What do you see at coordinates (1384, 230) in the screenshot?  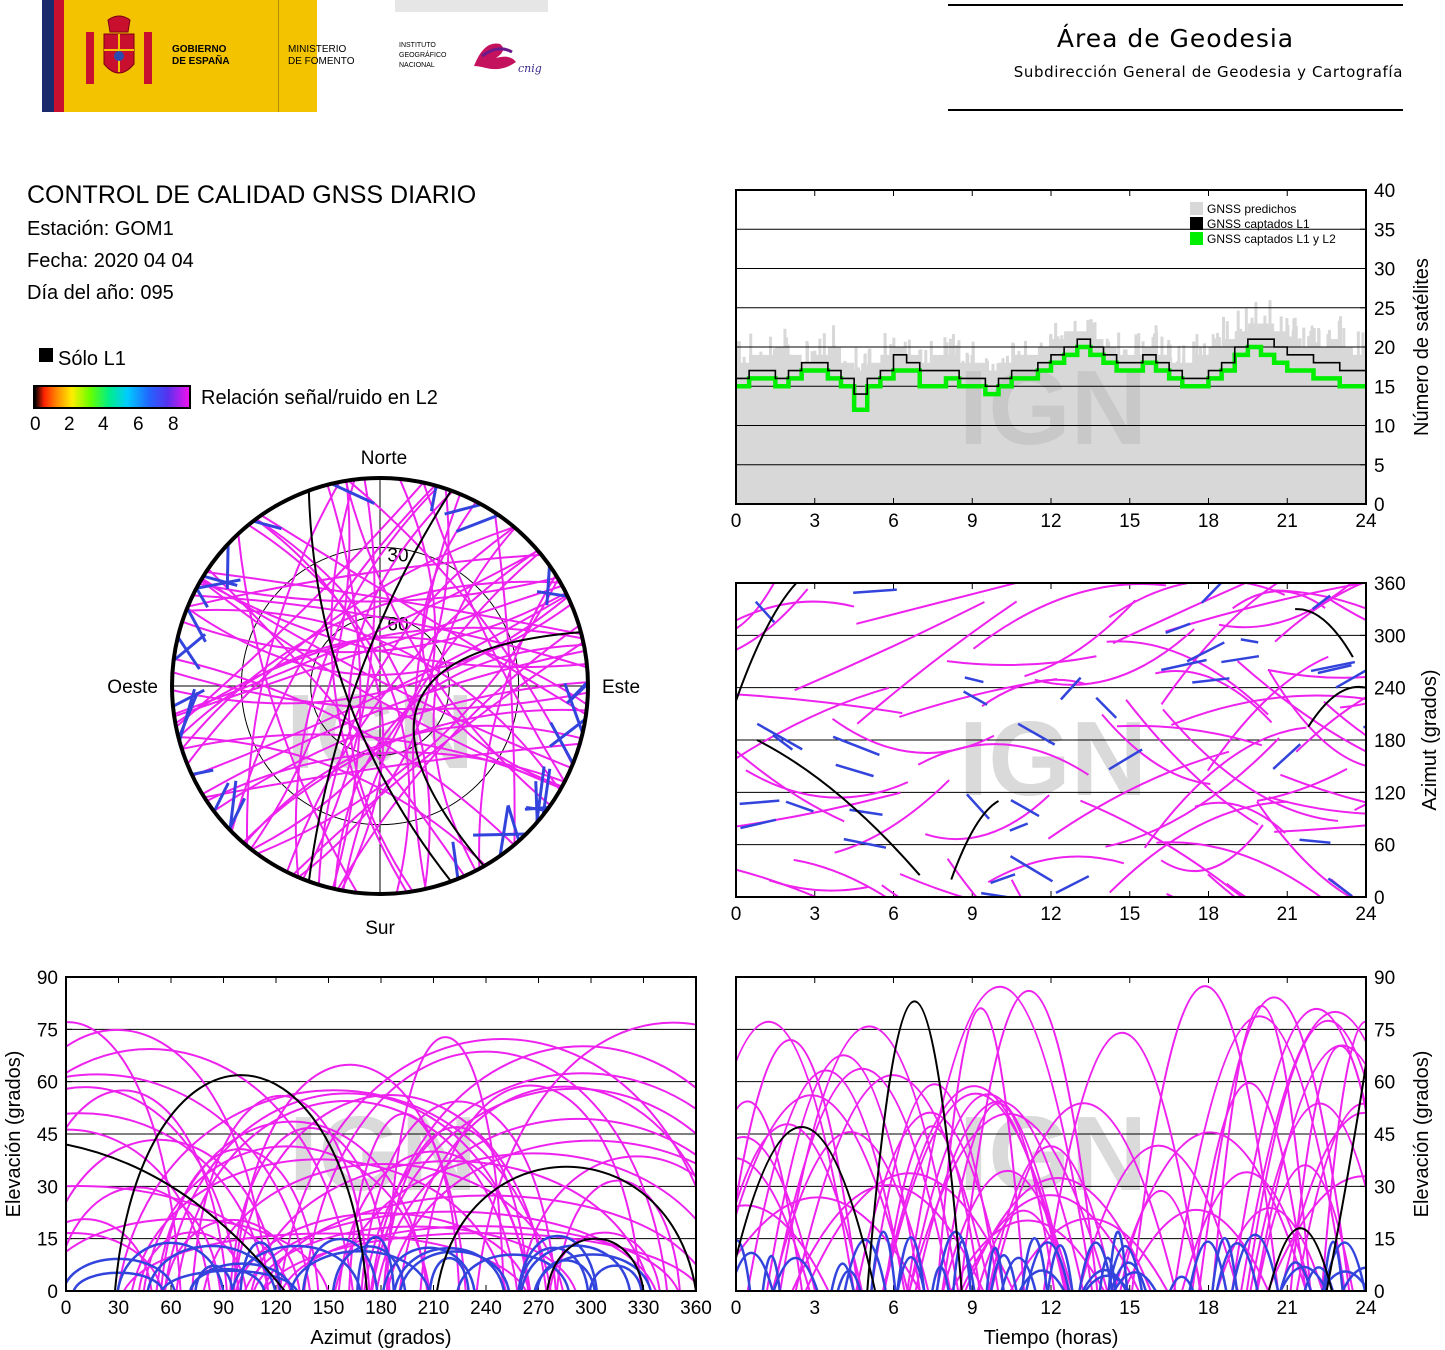 I see `y-tick-label: 35` at bounding box center [1384, 230].